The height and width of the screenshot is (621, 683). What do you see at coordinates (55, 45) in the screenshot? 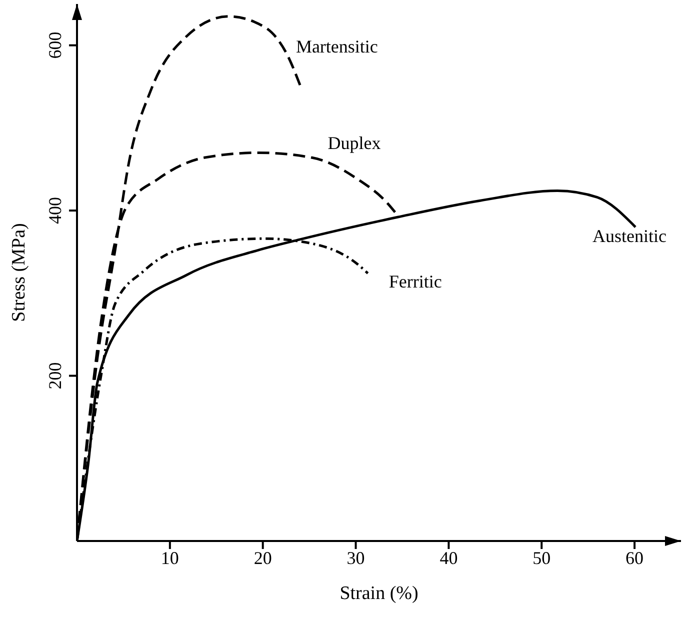
I see `y-tick-label: 600` at bounding box center [55, 45].